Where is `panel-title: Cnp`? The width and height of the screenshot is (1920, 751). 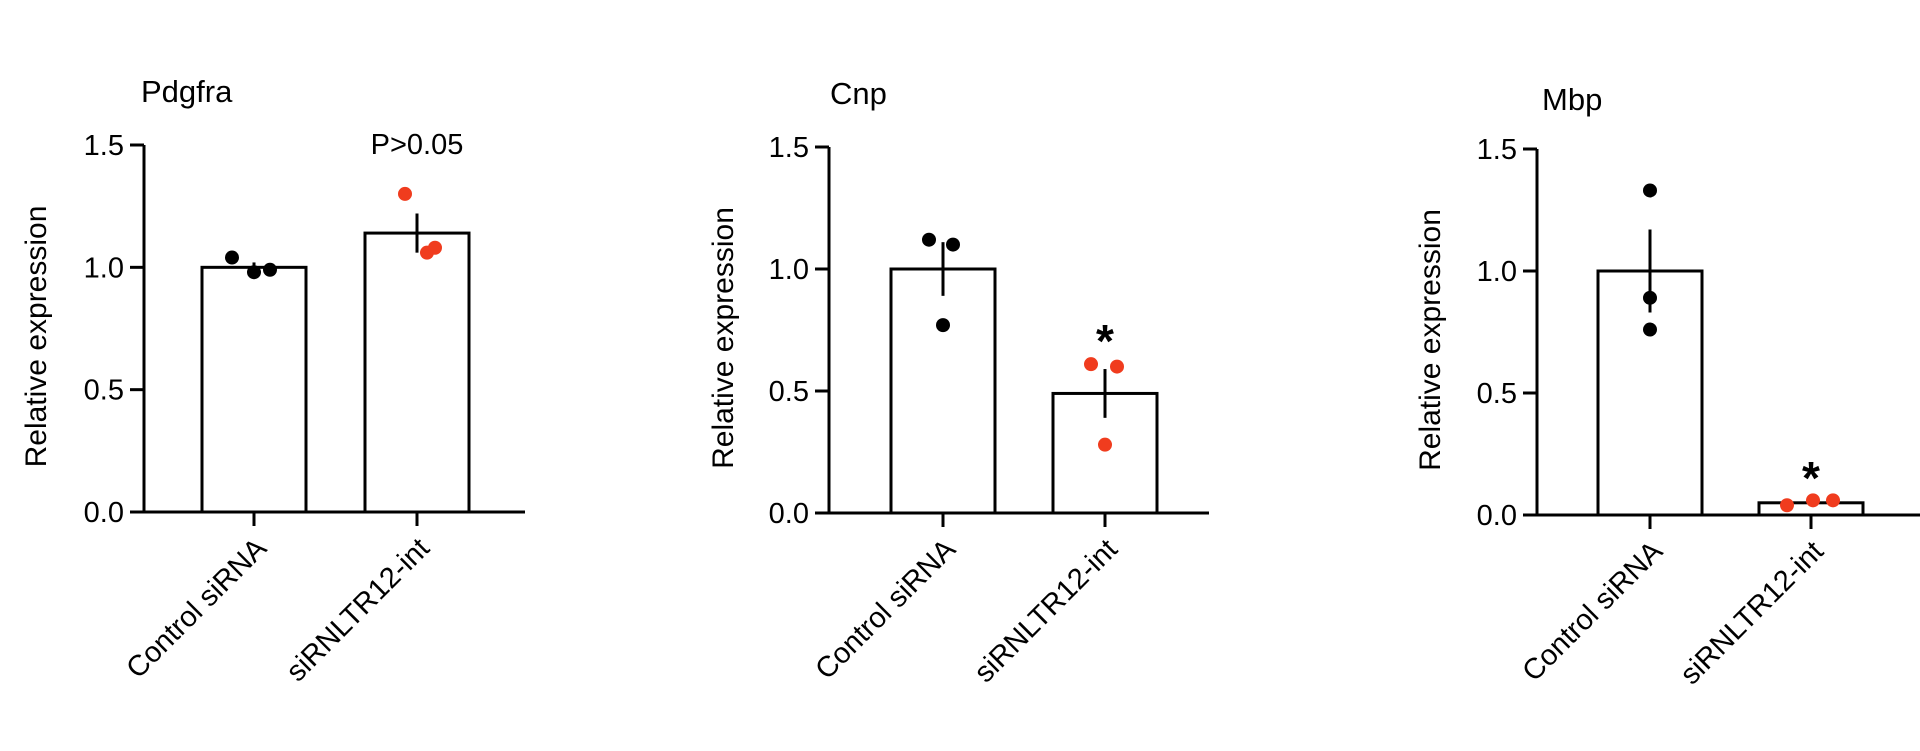 panel-title: Cnp is located at coordinates (858, 93).